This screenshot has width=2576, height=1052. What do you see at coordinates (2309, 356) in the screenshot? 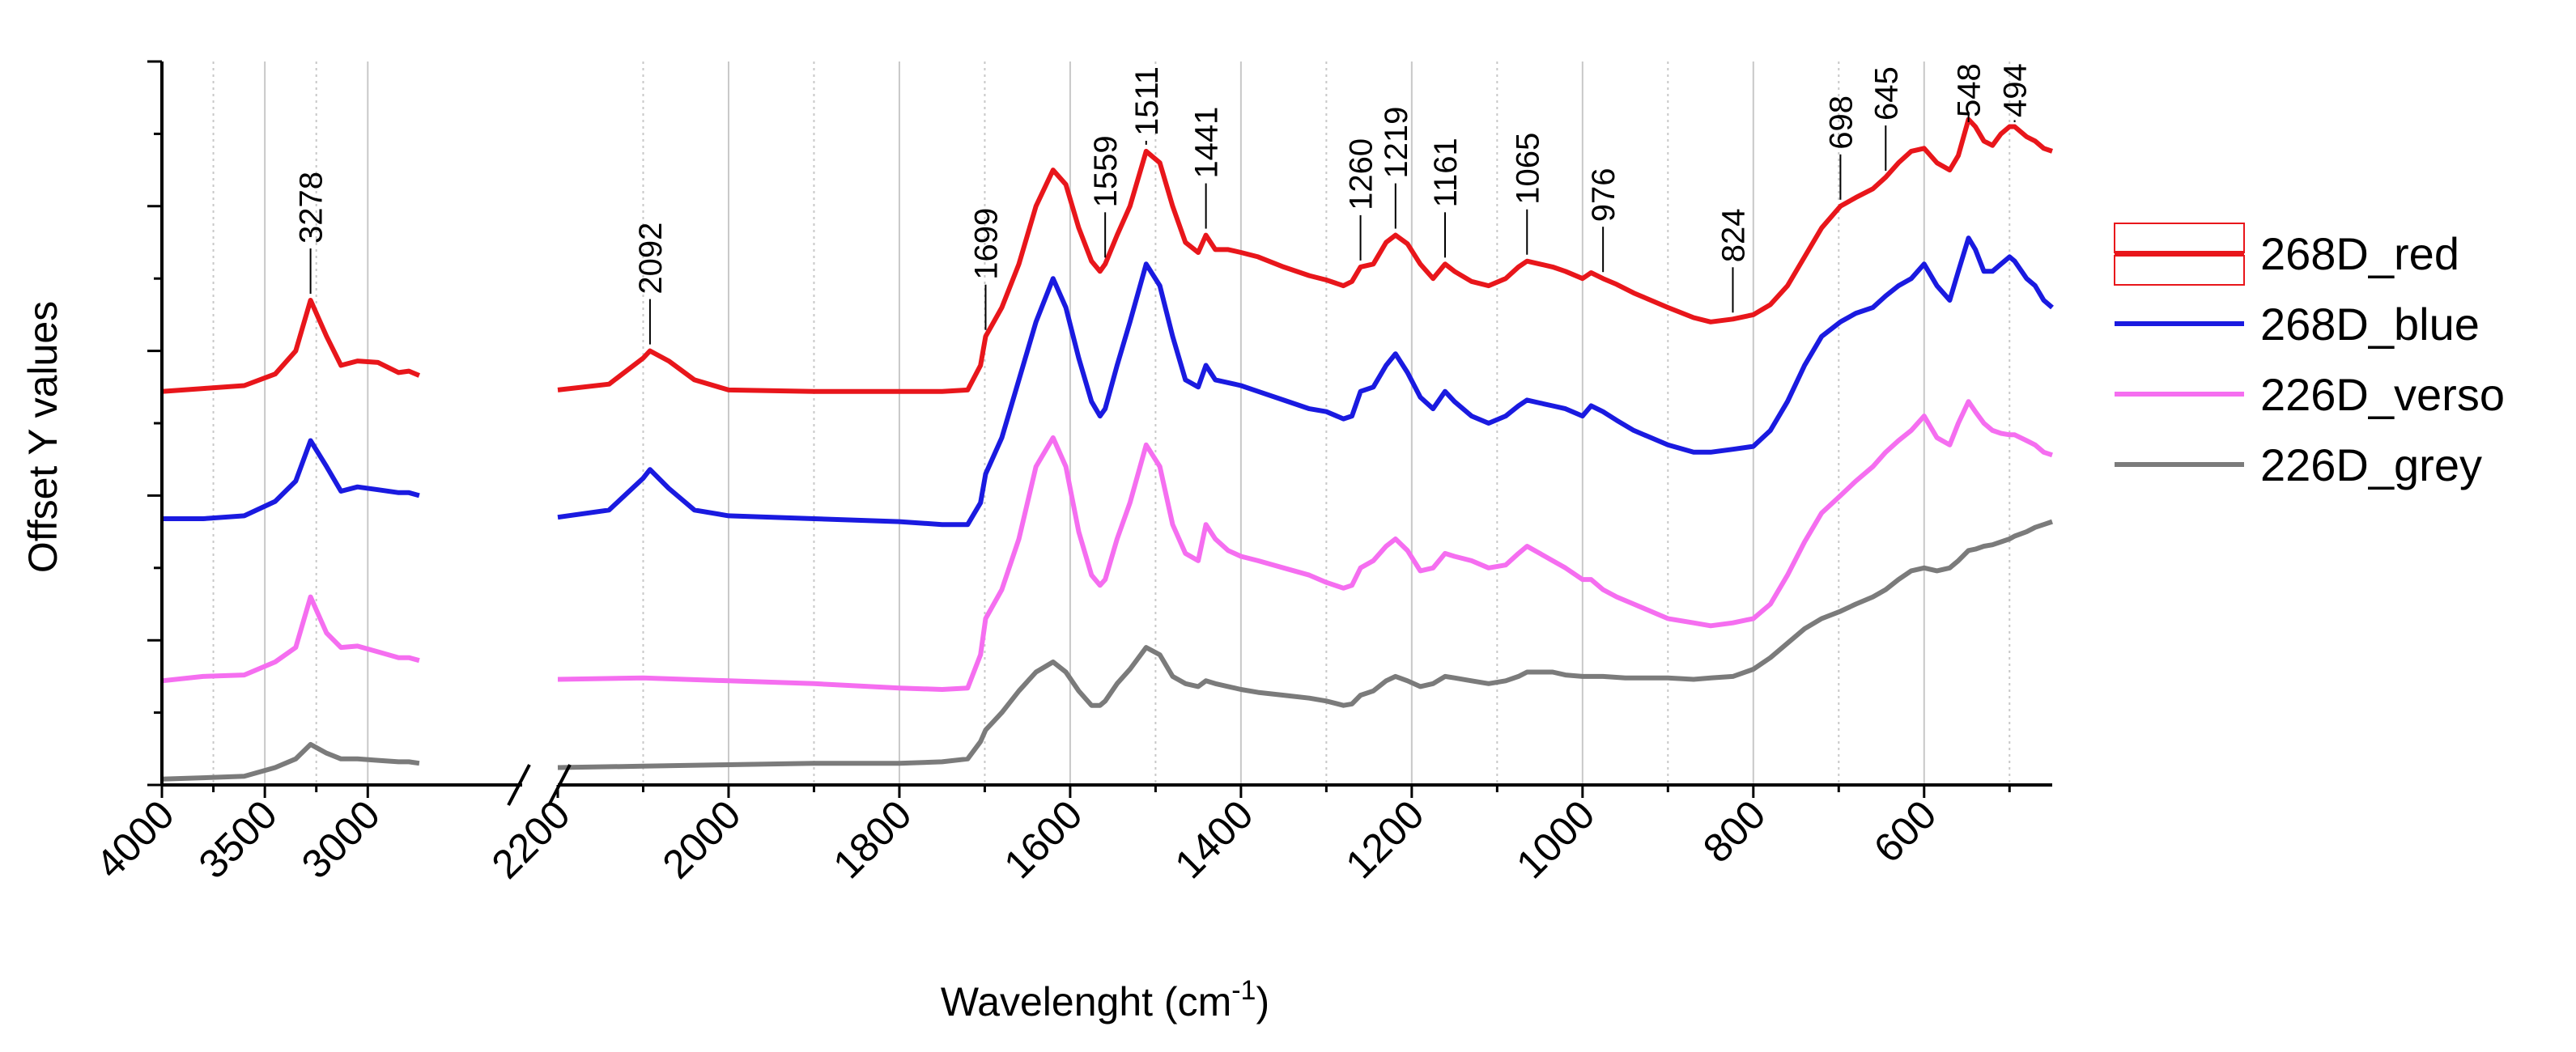
I see `legend: 268D_red 268D_blue 226D_verso 226D_grey` at bounding box center [2309, 356].